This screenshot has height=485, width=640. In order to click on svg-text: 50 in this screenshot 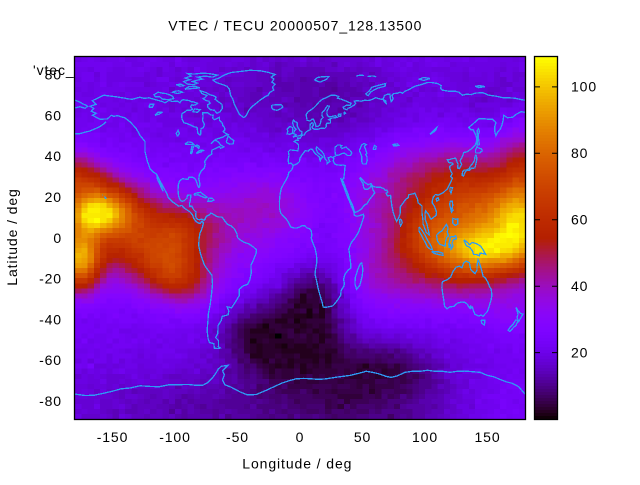, I will do `click(362, 437)`.